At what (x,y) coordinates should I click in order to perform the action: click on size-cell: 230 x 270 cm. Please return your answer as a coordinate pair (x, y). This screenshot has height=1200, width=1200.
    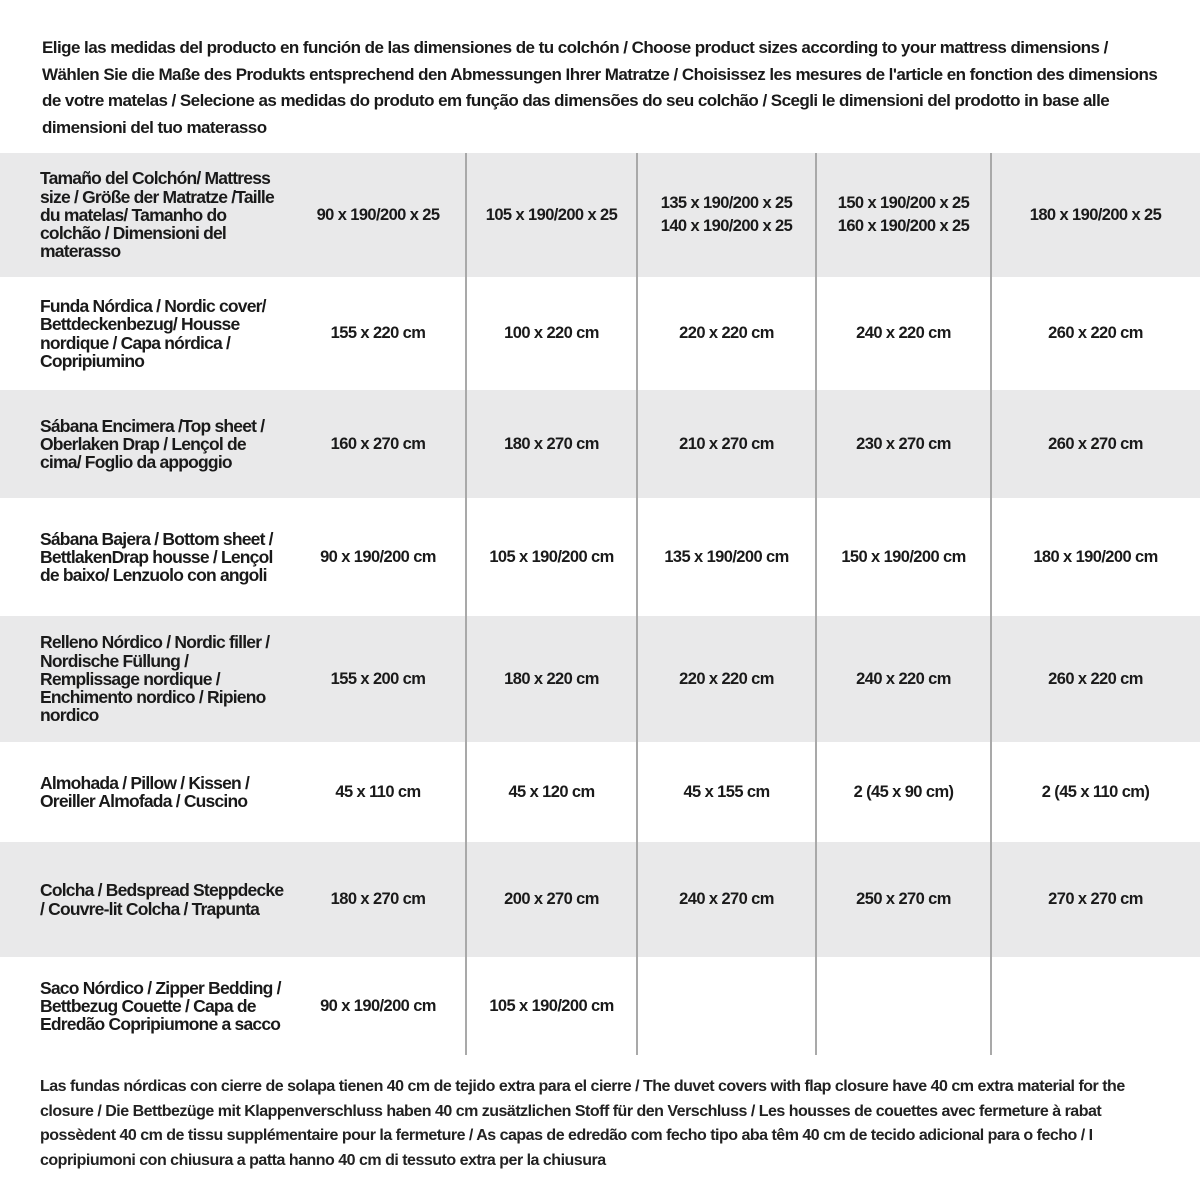
    Looking at the image, I should click on (903, 443).